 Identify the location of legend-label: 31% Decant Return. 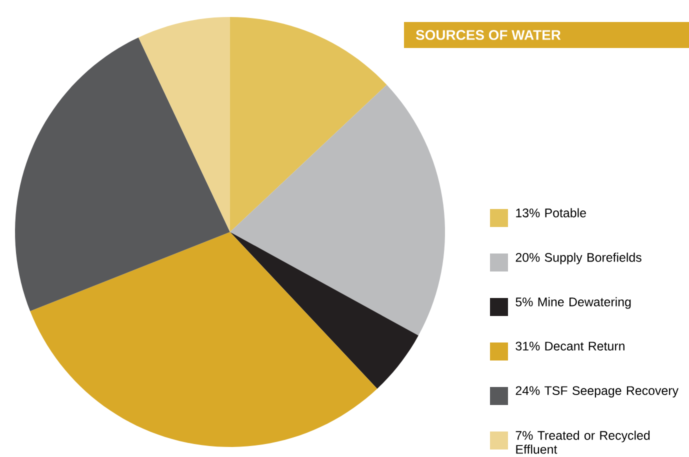
(570, 346).